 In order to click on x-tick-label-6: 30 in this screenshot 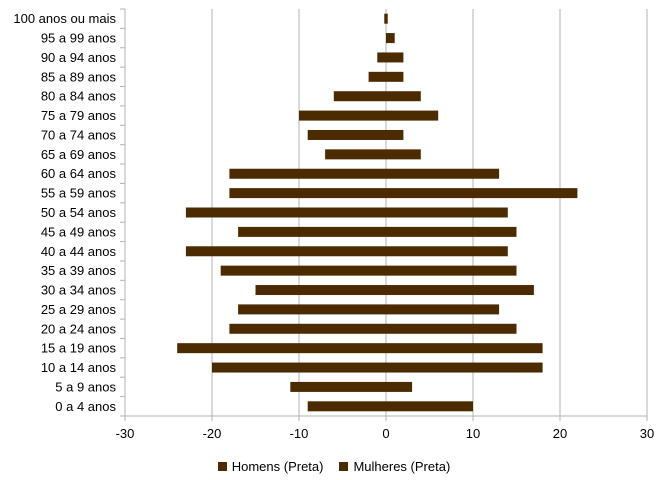, I will do `click(647, 433)`.